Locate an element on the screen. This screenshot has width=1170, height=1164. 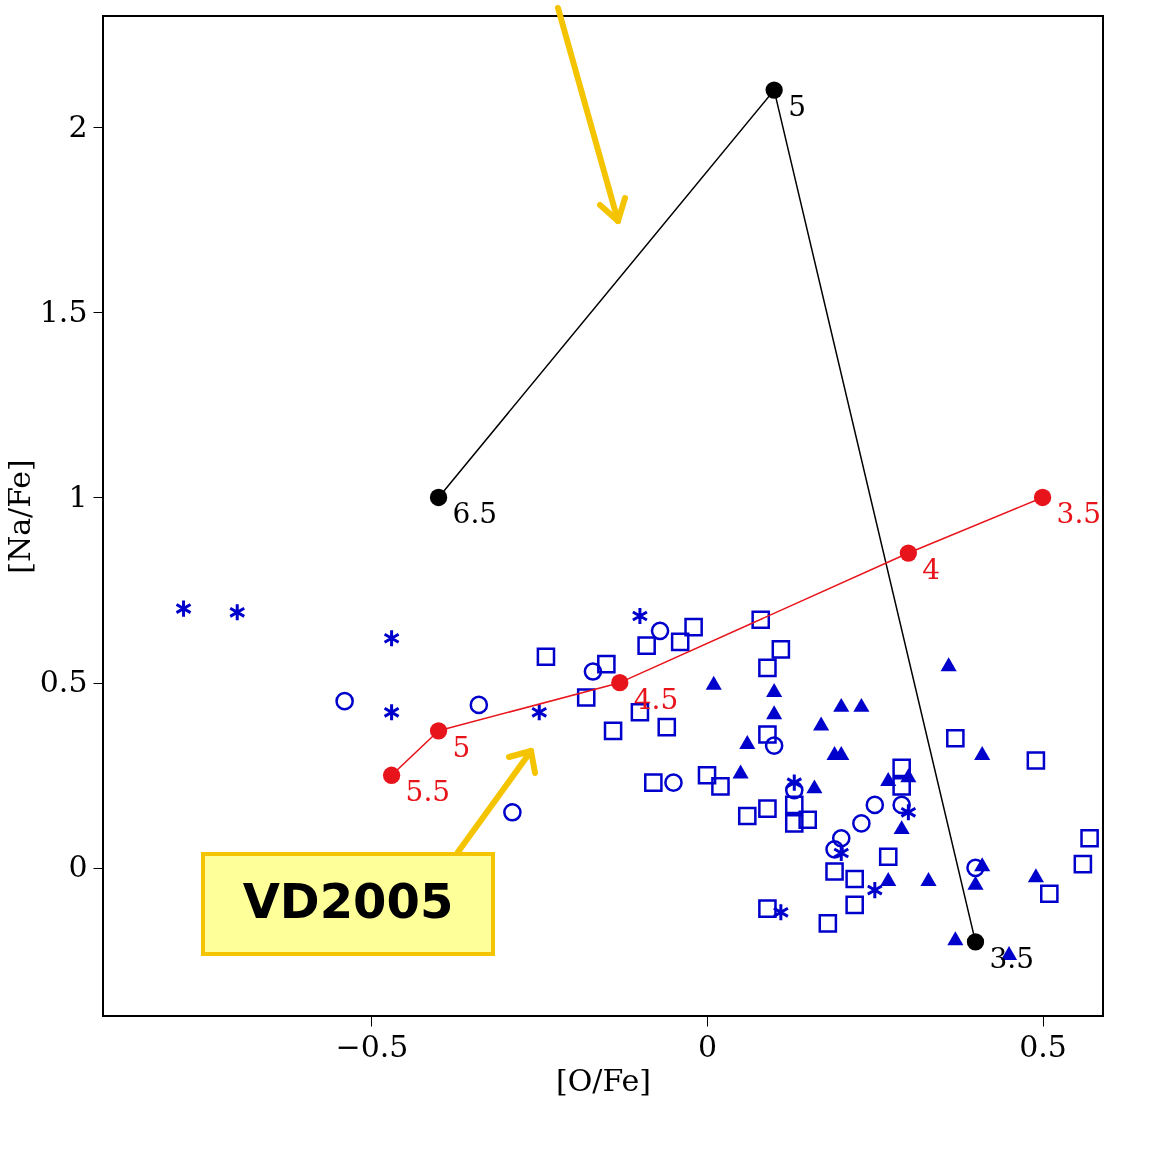
y-tick-label: 1 is located at coordinates (78, 496).